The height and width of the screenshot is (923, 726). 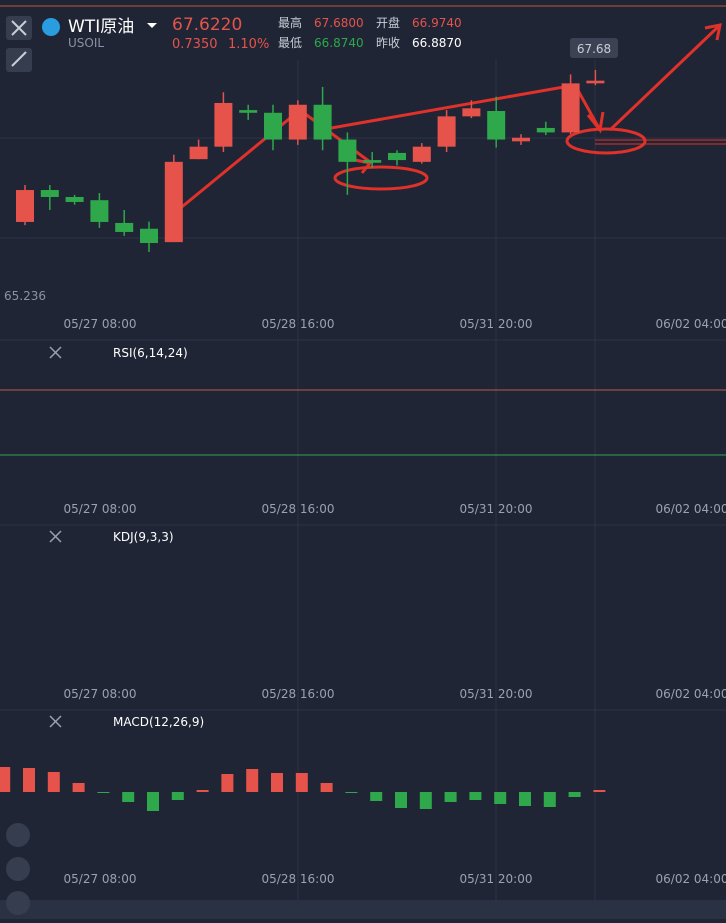 What do you see at coordinates (158, 722) in the screenshot?
I see `indicator-name: MACD(12,26,9)` at bounding box center [158, 722].